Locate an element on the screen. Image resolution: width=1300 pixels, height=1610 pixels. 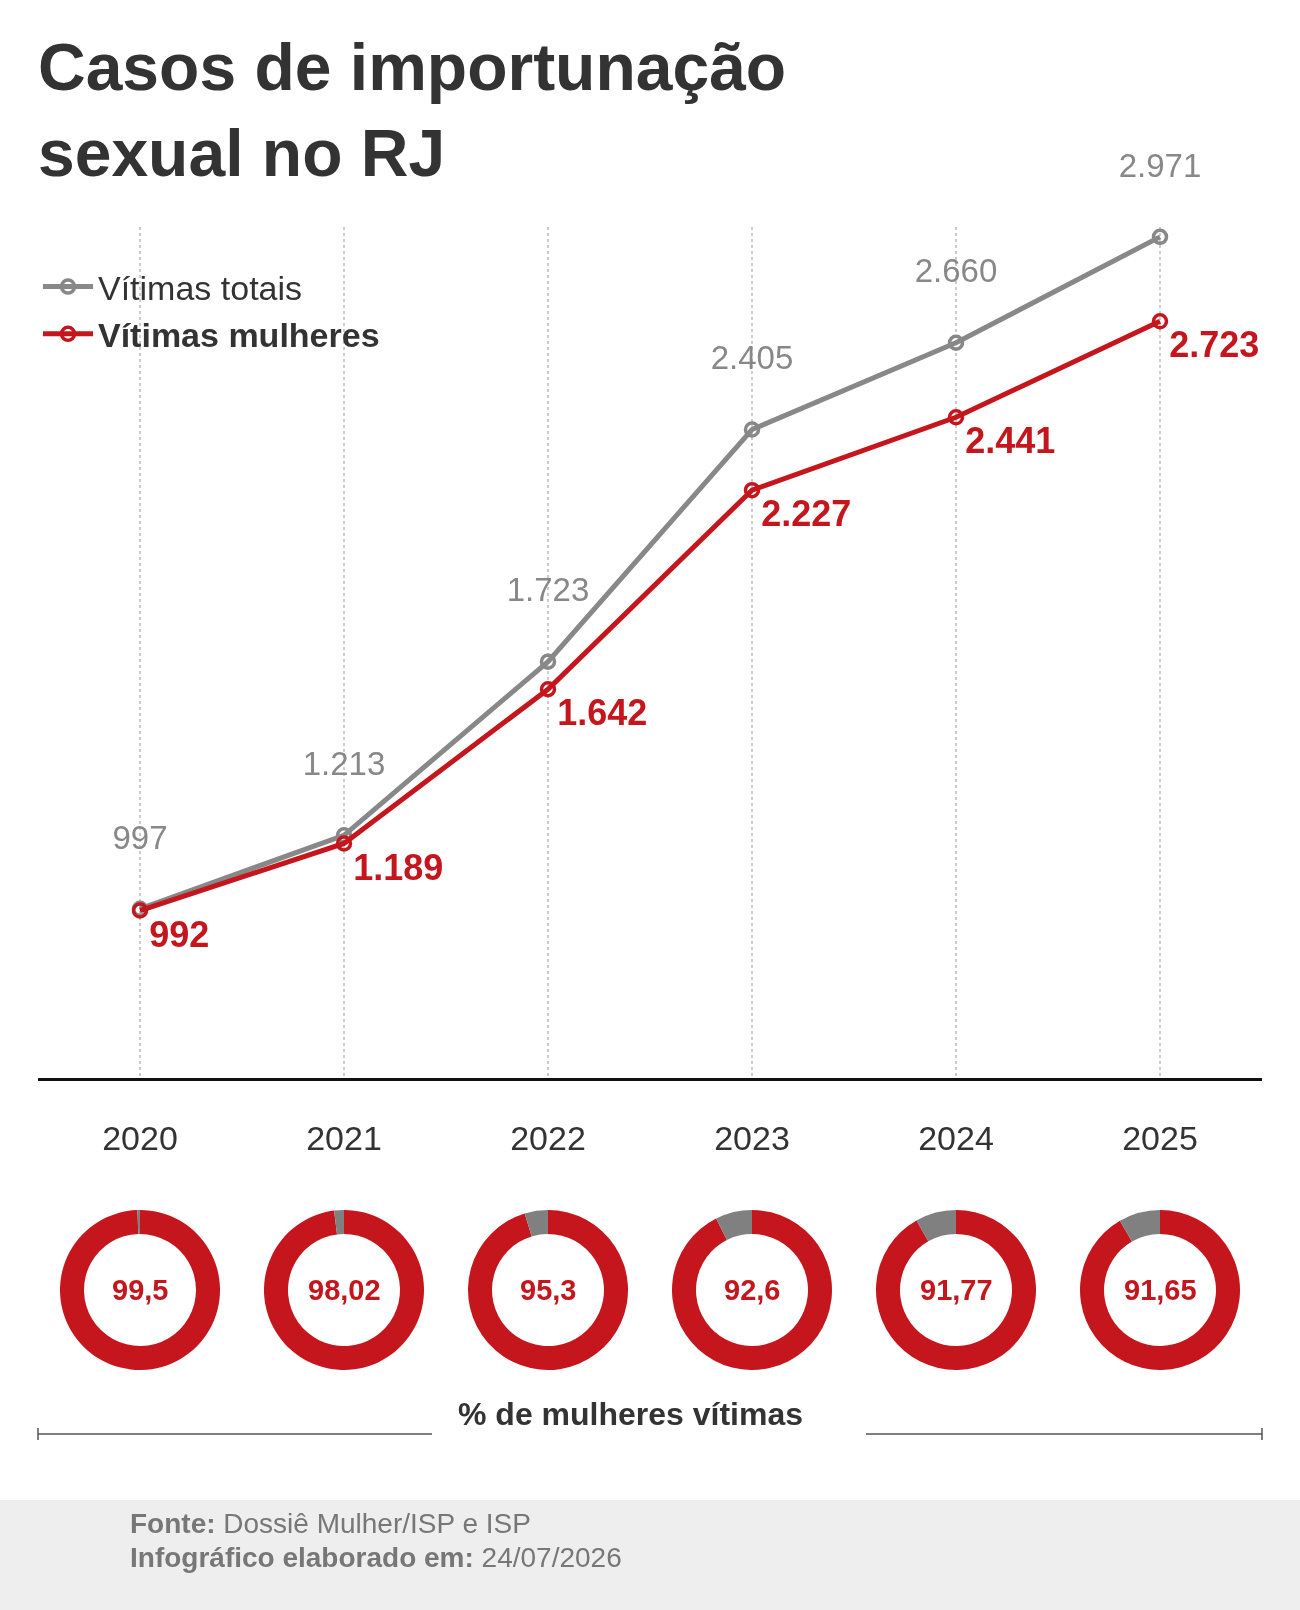
text: 99,5 is located at coordinates (140, 1290).